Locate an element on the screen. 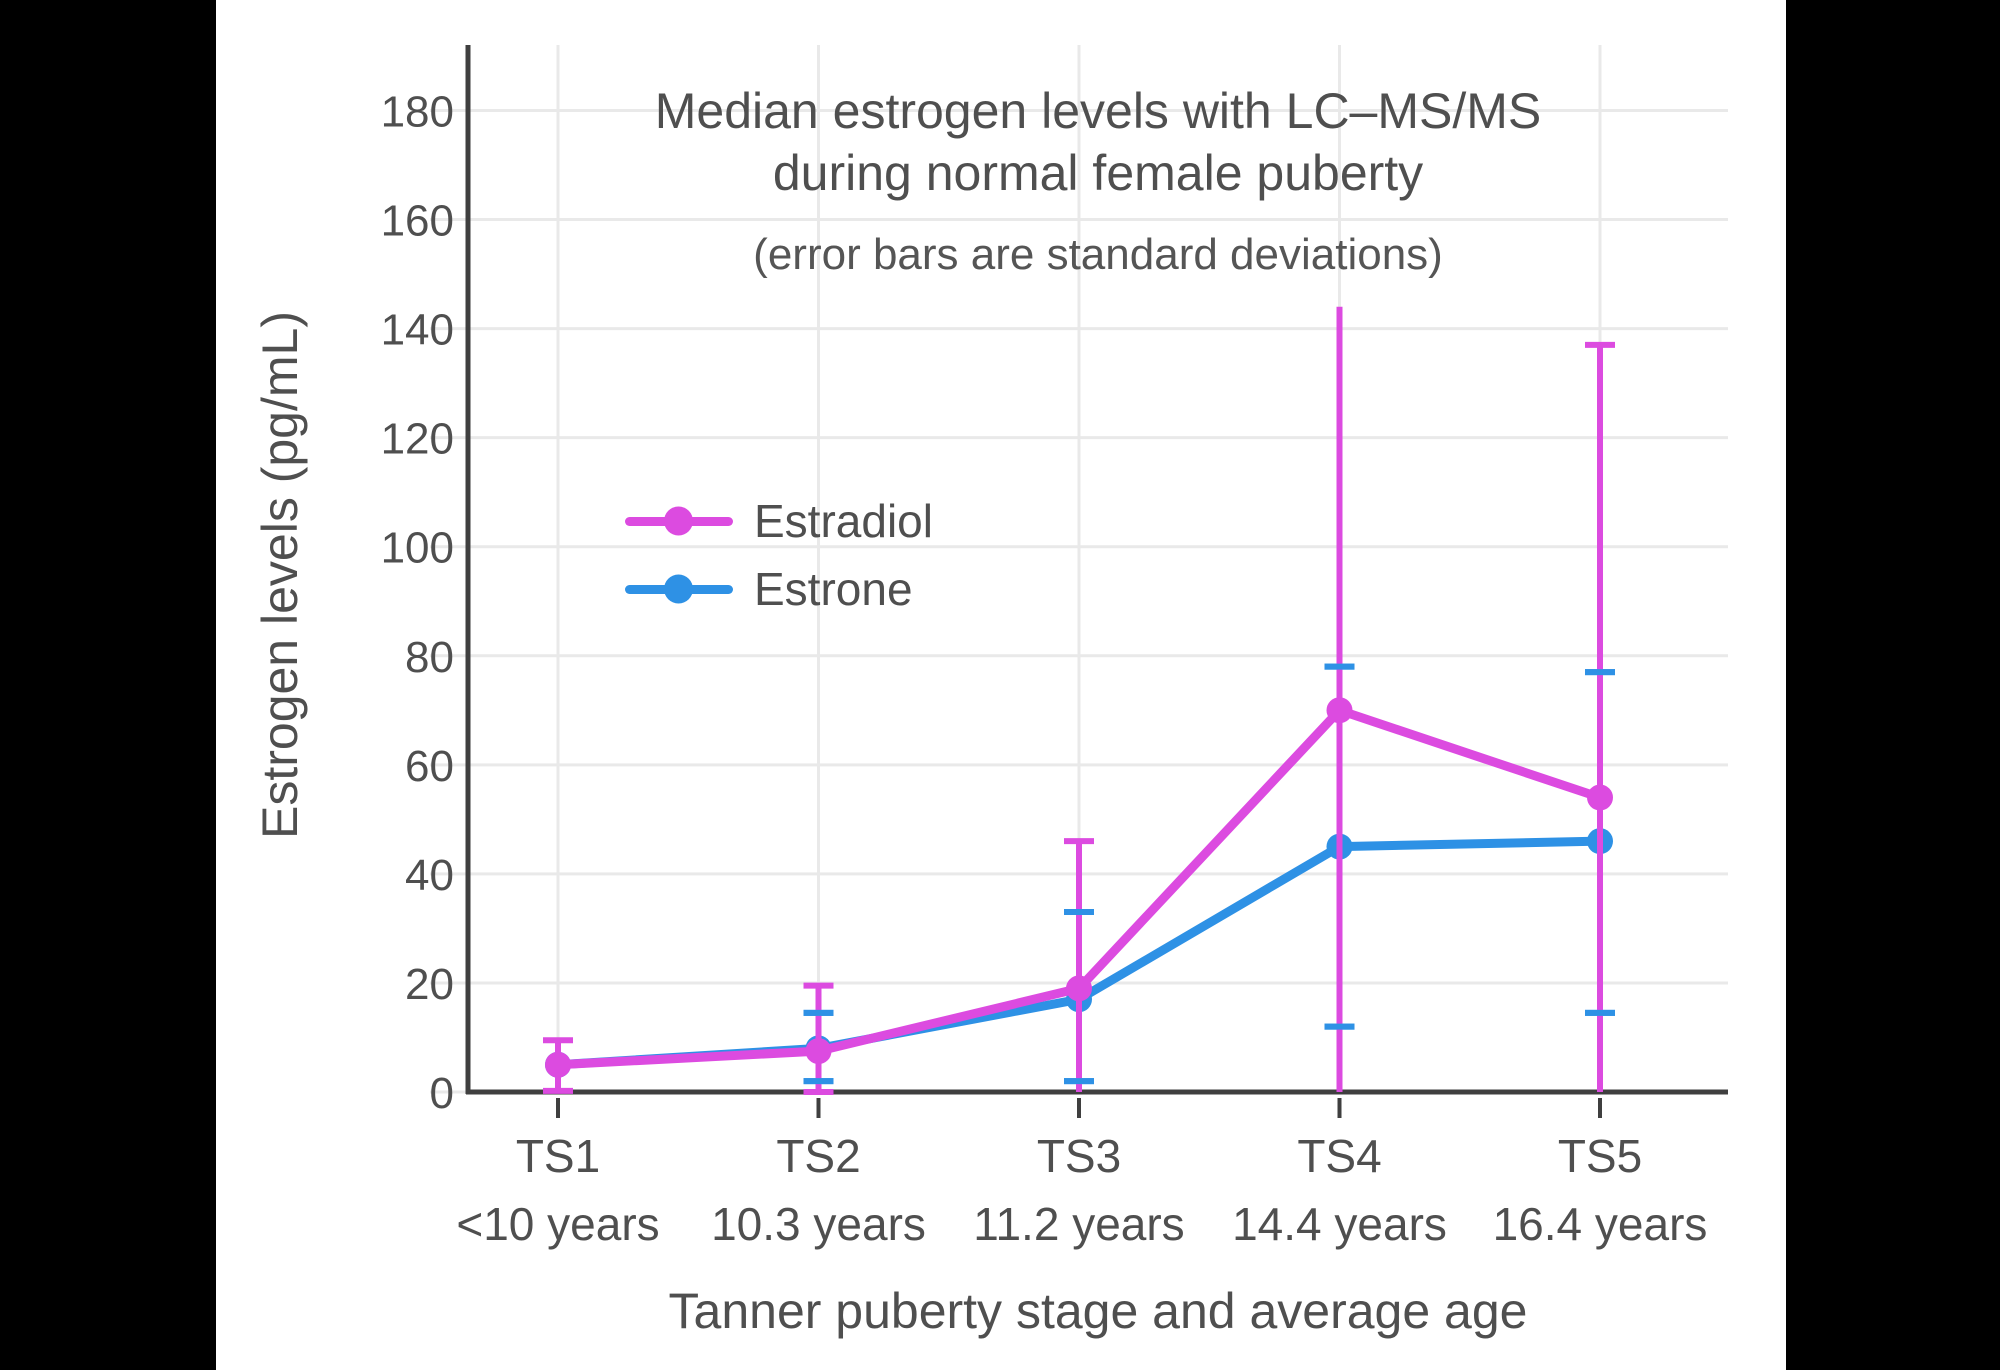  x-tick-label: TS4 is located at coordinates (1339, 1156).